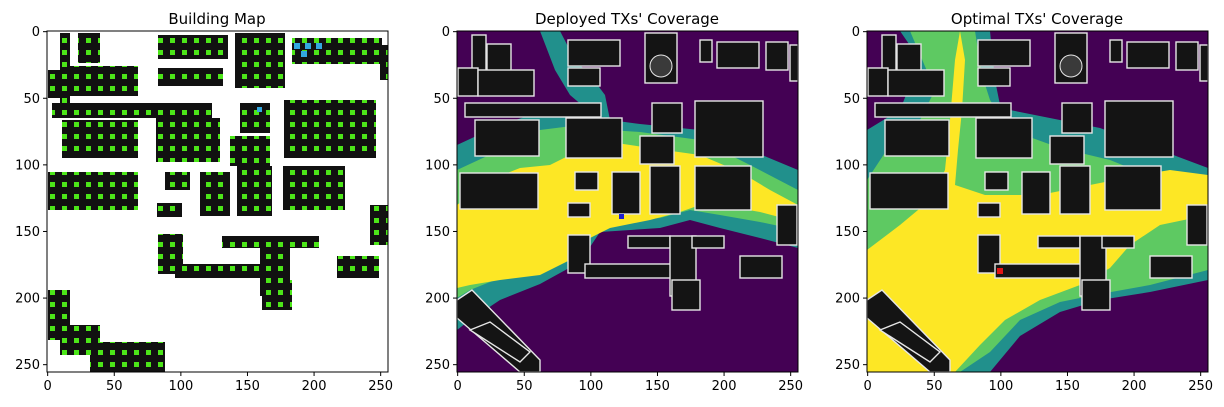 The width and height of the screenshot is (1224, 407). What do you see at coordinates (1037, 19) in the screenshot?
I see `panel-title-optimal-coverage: Optimal TXs' Coverage` at bounding box center [1037, 19].